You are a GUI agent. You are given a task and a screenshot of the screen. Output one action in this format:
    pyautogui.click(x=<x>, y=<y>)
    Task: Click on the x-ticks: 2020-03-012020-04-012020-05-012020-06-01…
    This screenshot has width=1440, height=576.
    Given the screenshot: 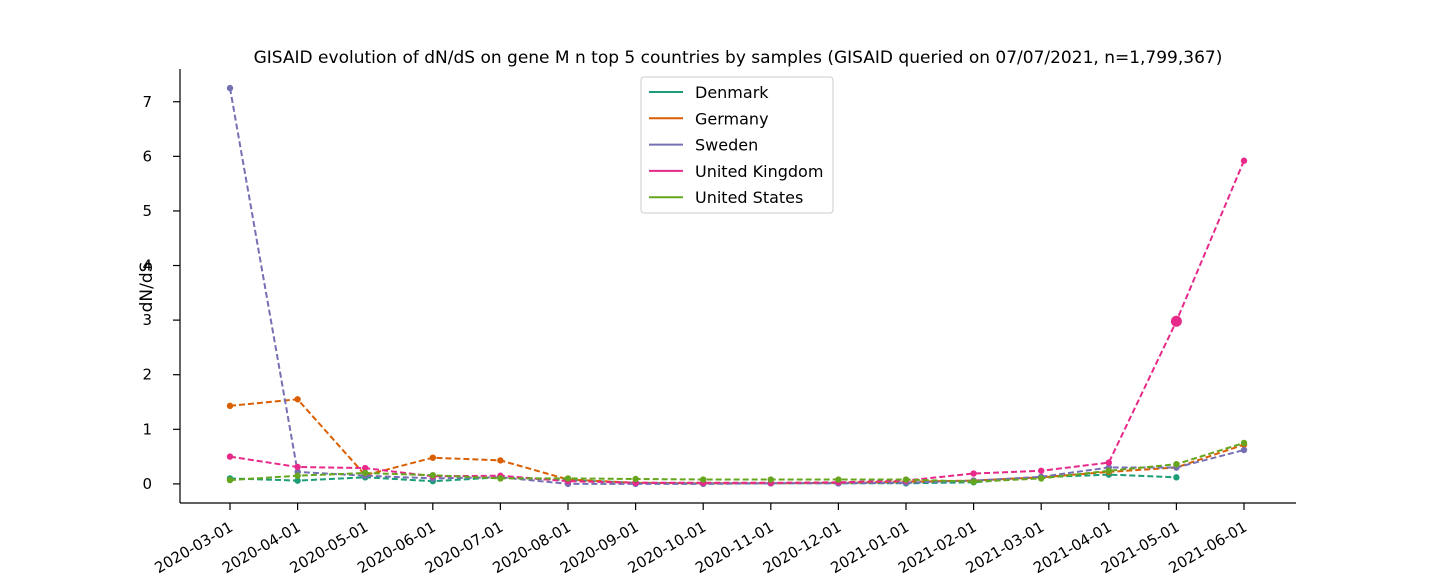 What is the action you would take?
    pyautogui.click(x=700, y=539)
    